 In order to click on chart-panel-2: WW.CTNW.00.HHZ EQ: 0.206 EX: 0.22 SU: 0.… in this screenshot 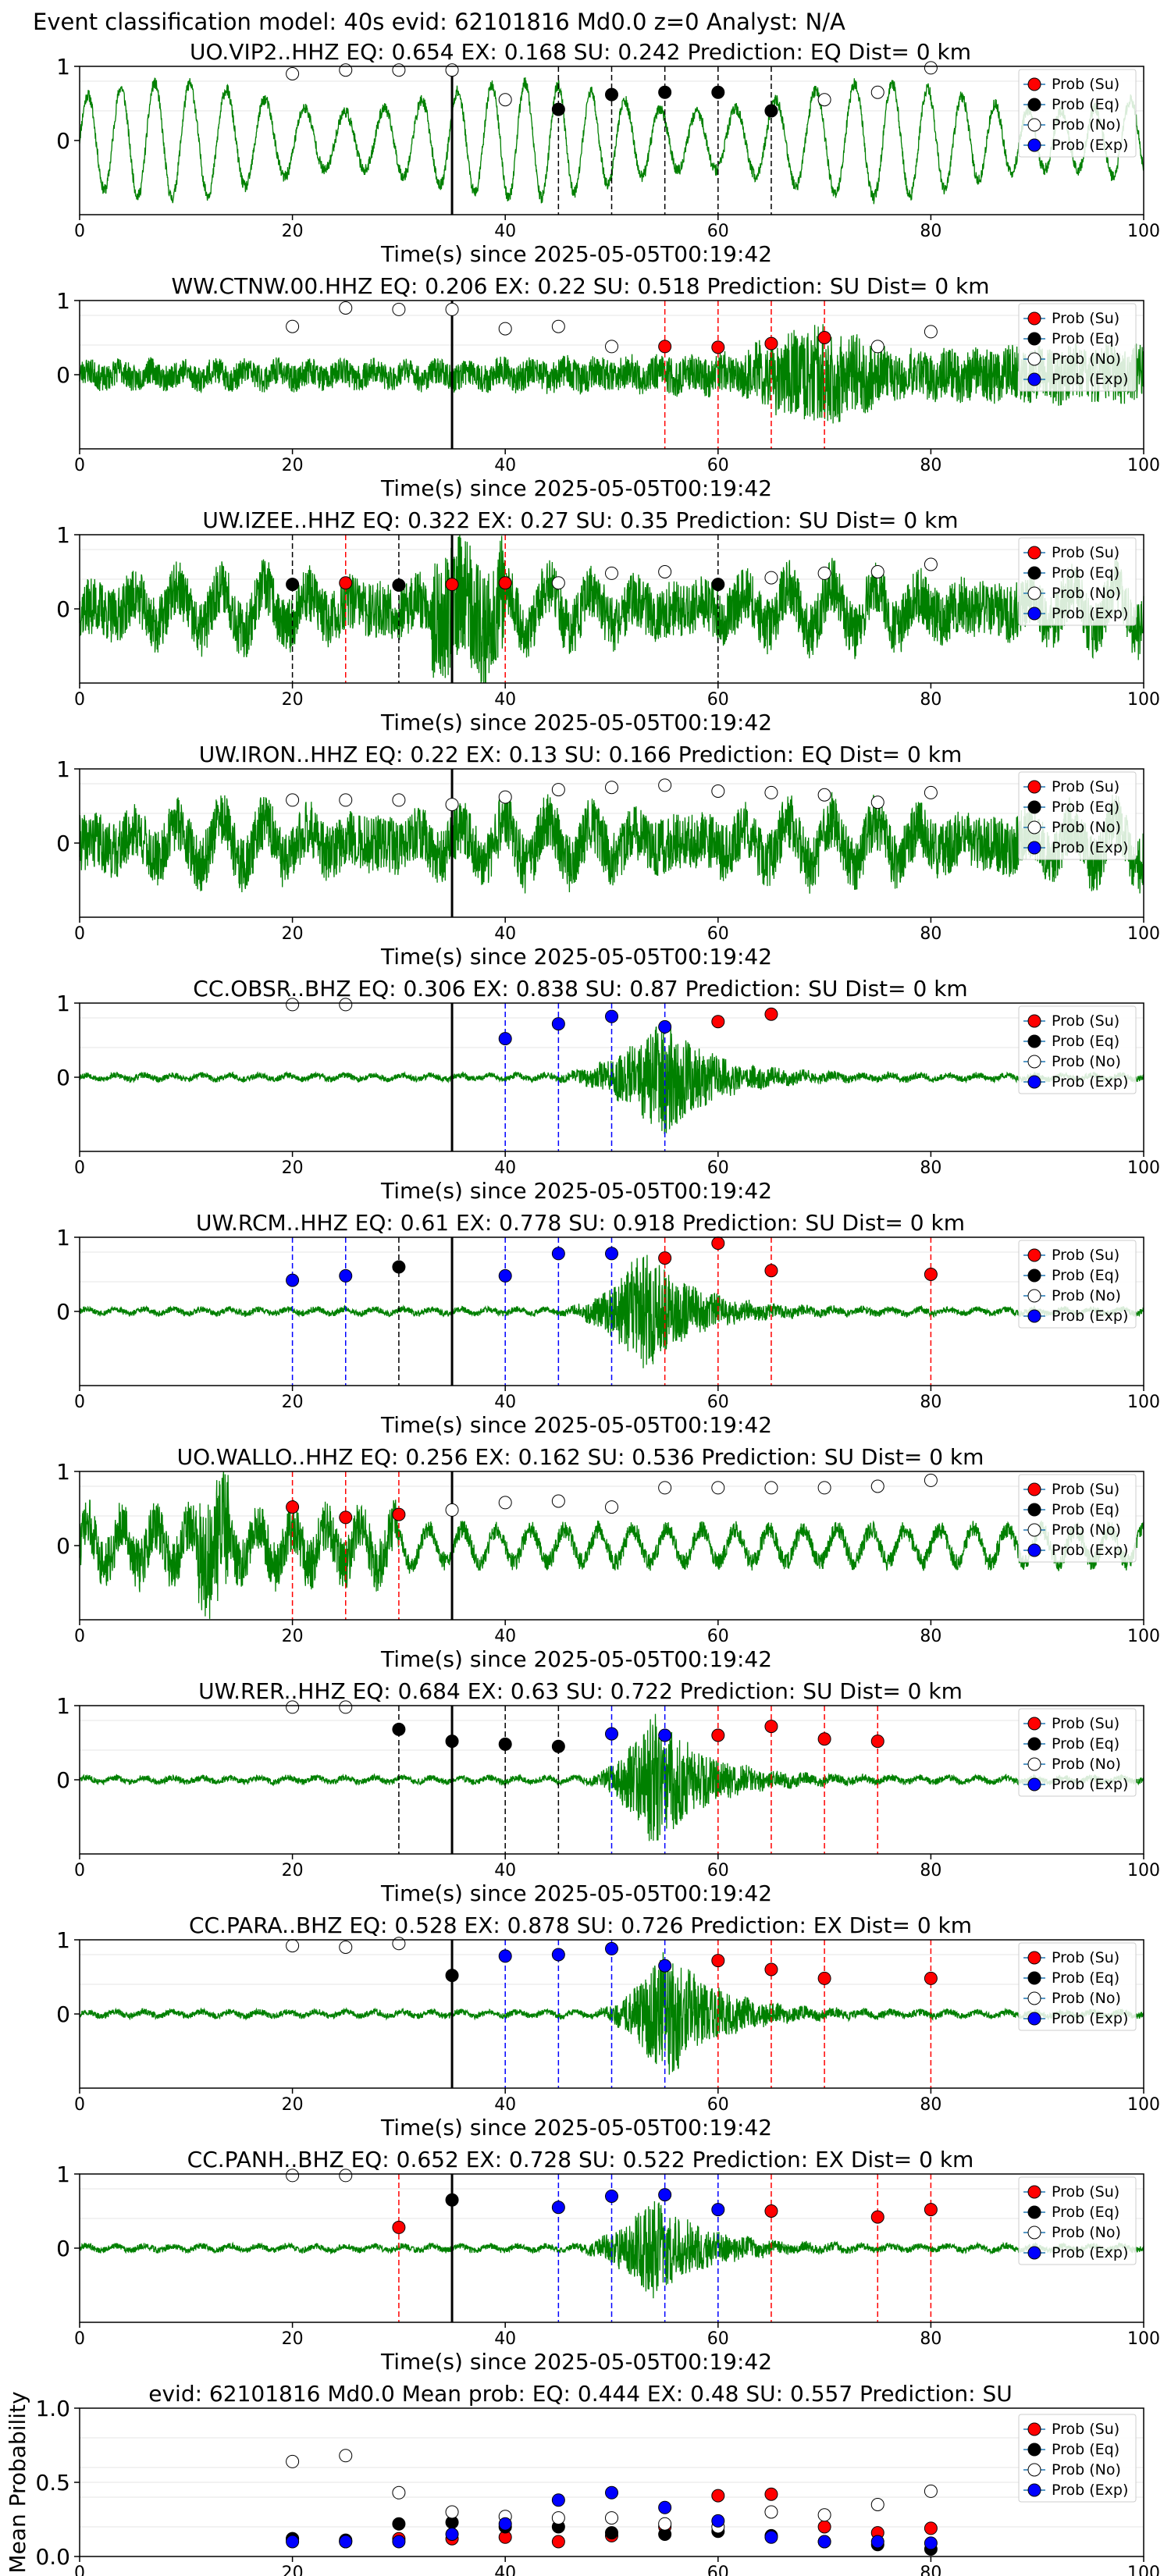, I will do `click(608, 387)`.